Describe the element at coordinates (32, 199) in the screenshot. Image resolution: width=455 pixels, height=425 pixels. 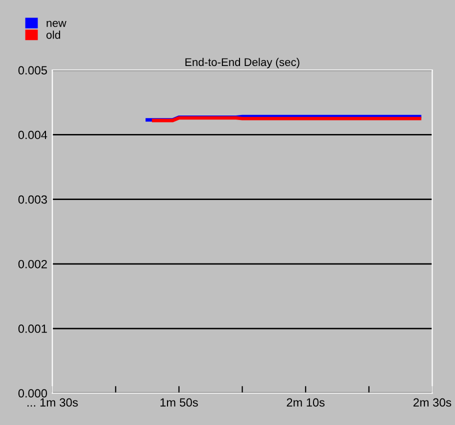
I see `y-tick-label: 0.003` at that location.